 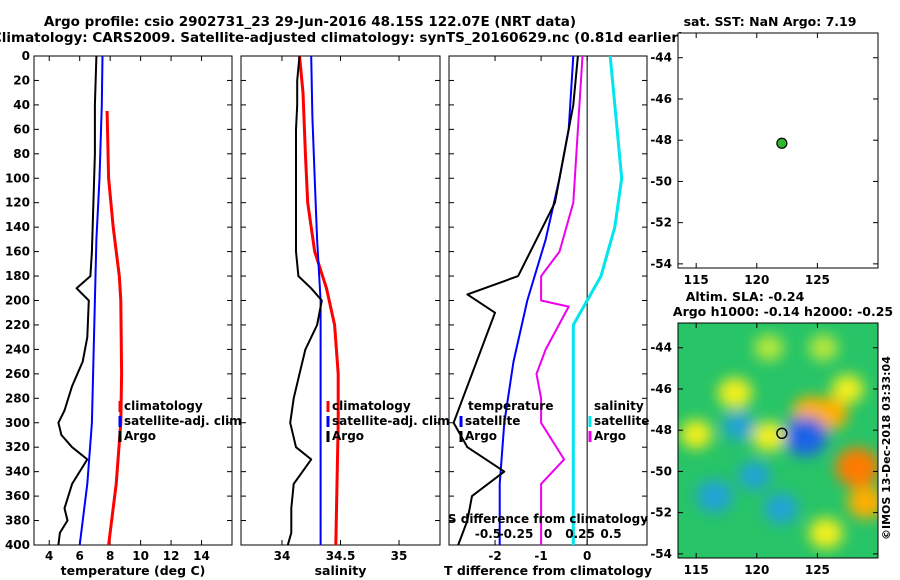 What do you see at coordinates (304, 300) in the screenshot?
I see `salinity-argo-line` at bounding box center [304, 300].